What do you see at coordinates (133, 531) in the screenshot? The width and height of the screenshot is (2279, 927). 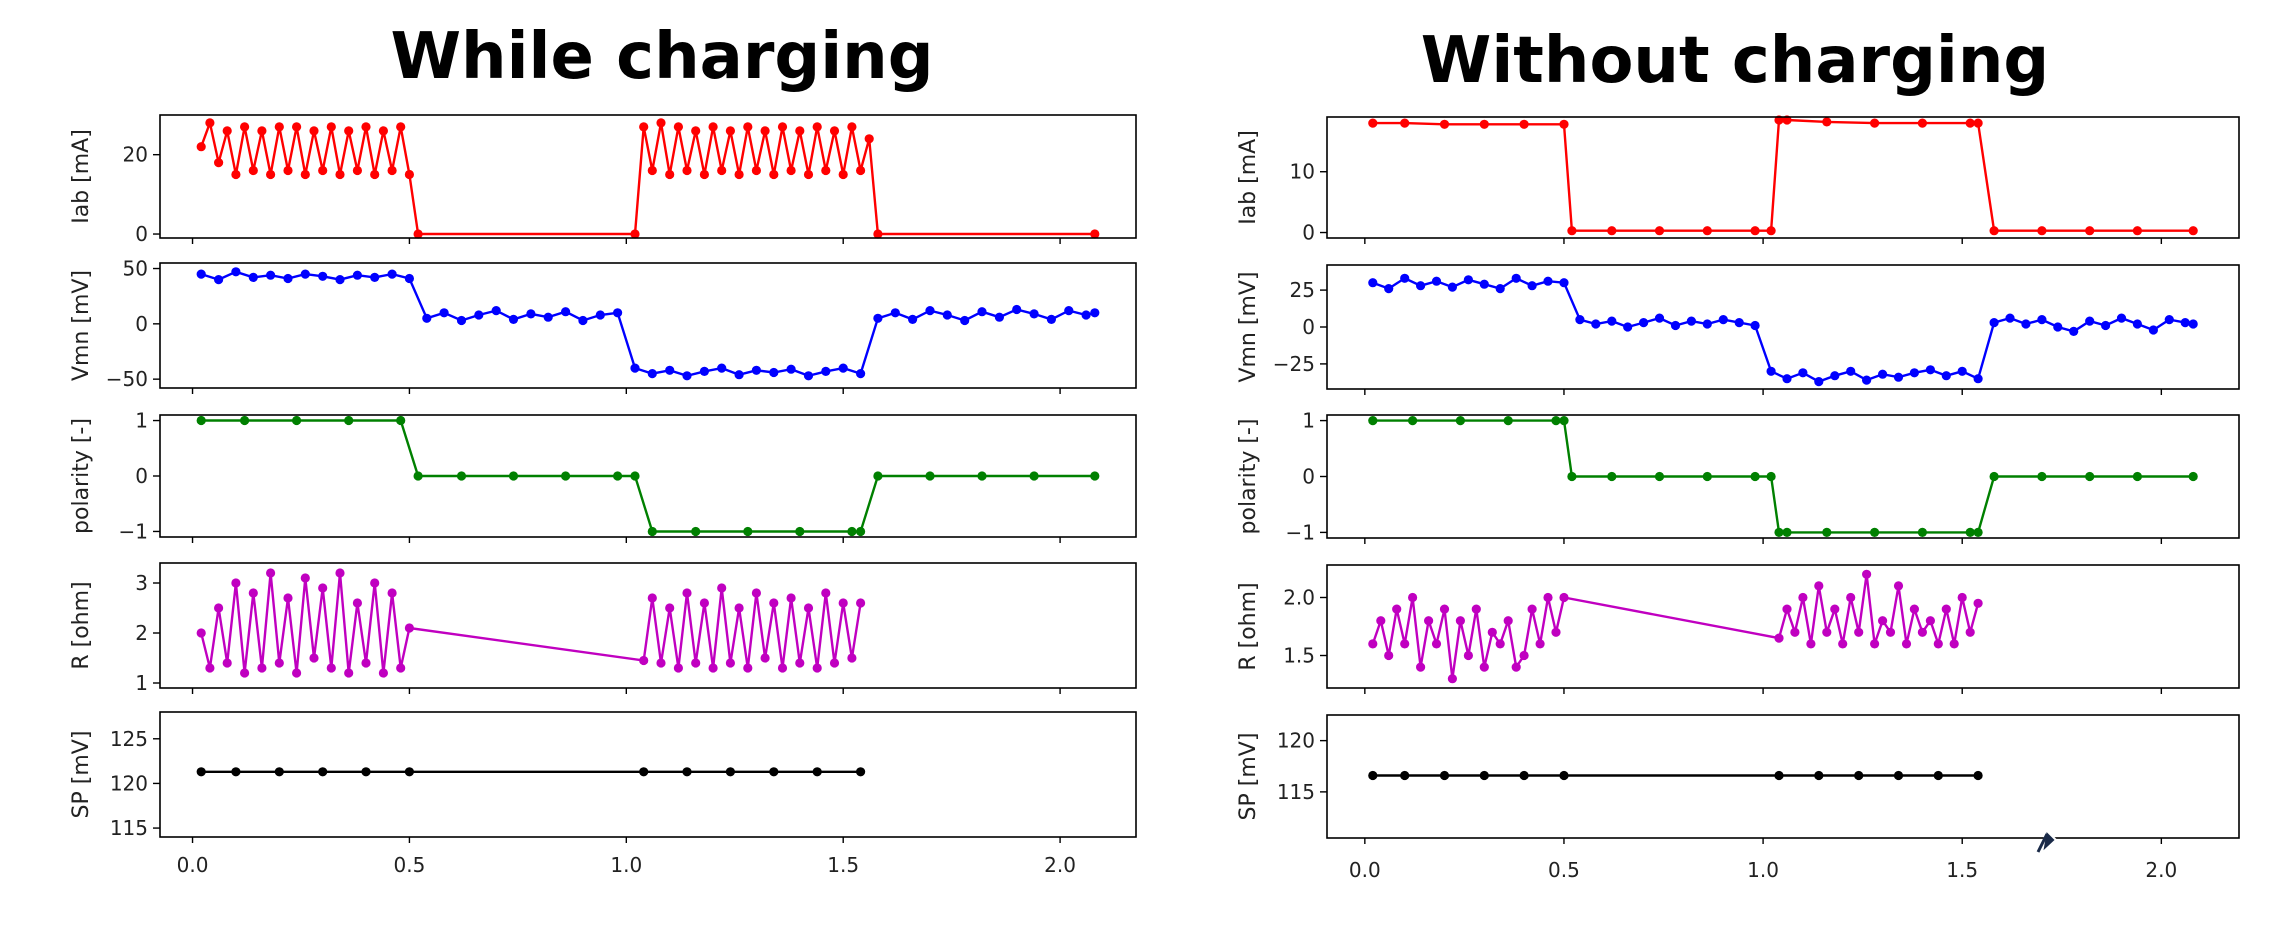 I see `y-tick-label: −1` at bounding box center [133, 531].